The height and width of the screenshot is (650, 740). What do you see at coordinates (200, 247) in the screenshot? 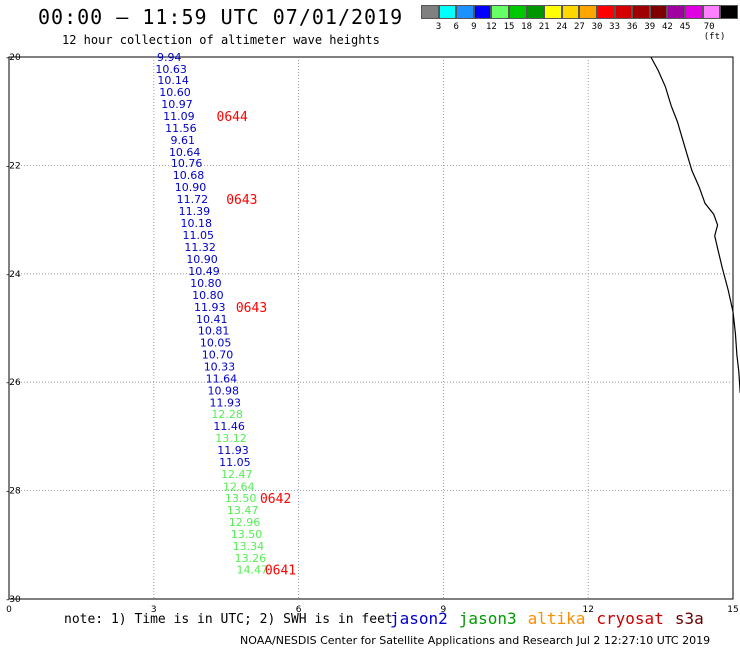
I see `wave-height-value: 11.32` at bounding box center [200, 247].